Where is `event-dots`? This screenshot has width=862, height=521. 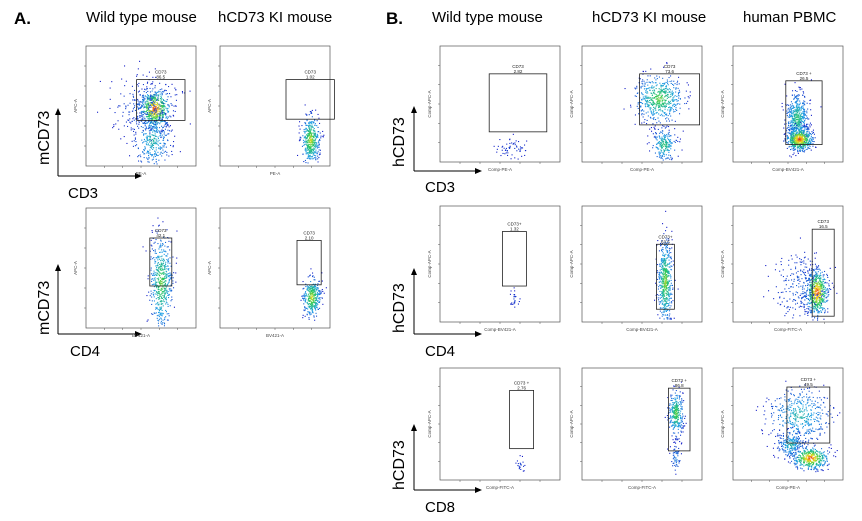 event-dots is located at coordinates (311, 134).